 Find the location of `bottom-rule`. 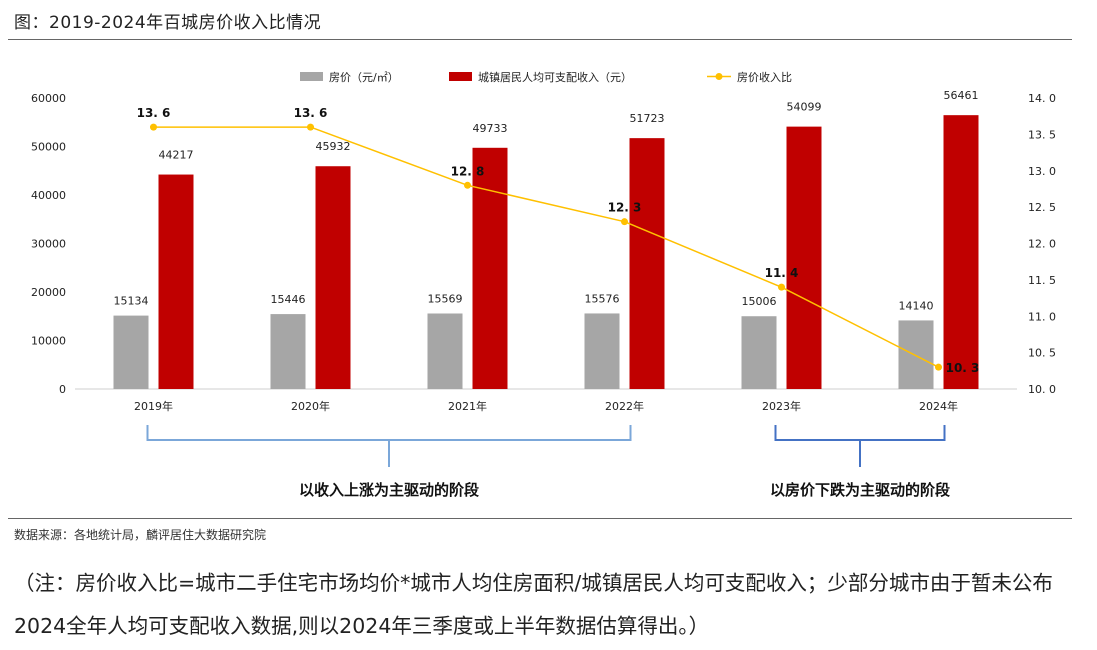

bottom-rule is located at coordinates (540, 518).